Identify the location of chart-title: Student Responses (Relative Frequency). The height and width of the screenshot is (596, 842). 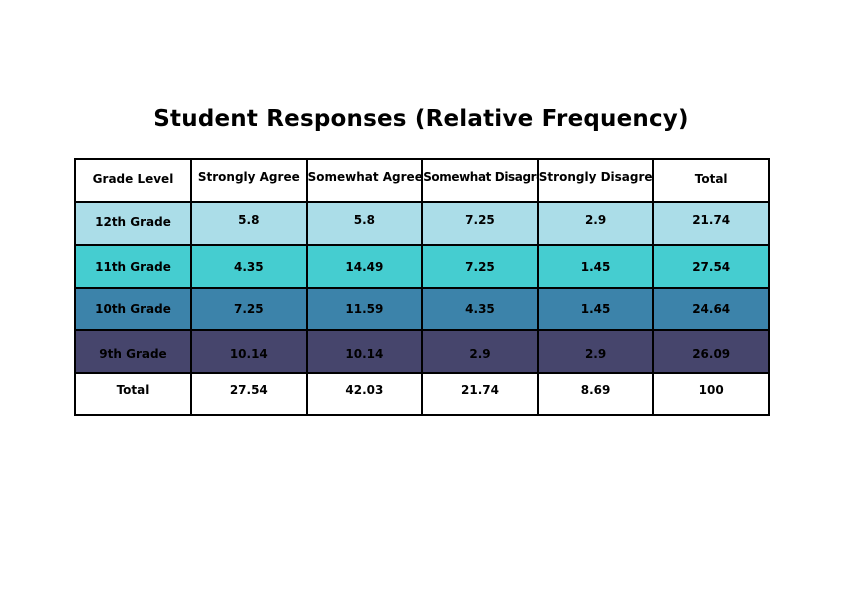
(421, 119).